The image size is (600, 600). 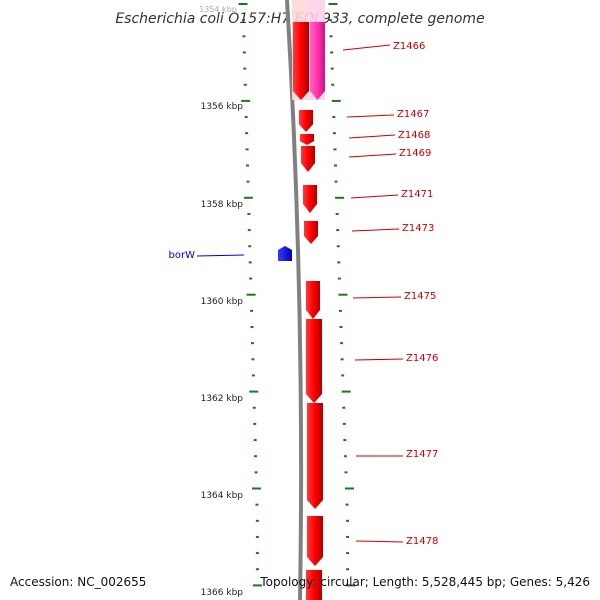 What do you see at coordinates (311, 232) in the screenshot?
I see `gene-arrow-z1473` at bounding box center [311, 232].